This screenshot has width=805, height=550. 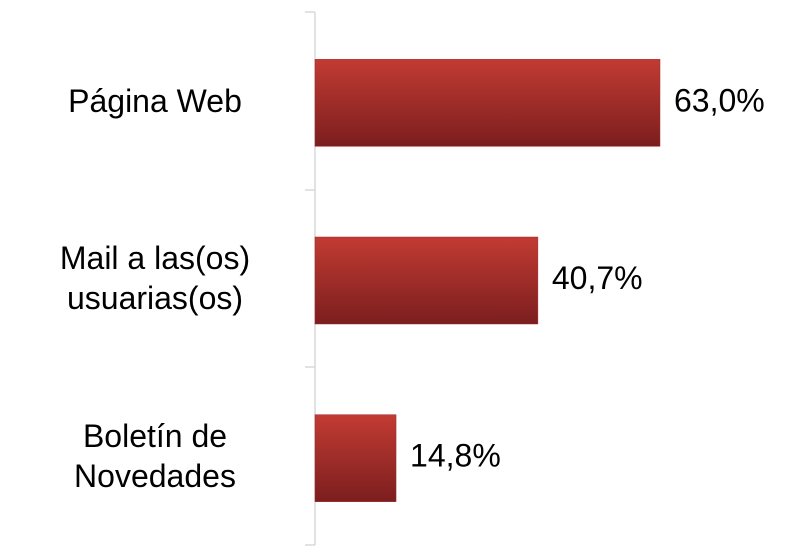 What do you see at coordinates (155, 278) in the screenshot?
I see `category-label: Mail a las(os) usuarias(os)` at bounding box center [155, 278].